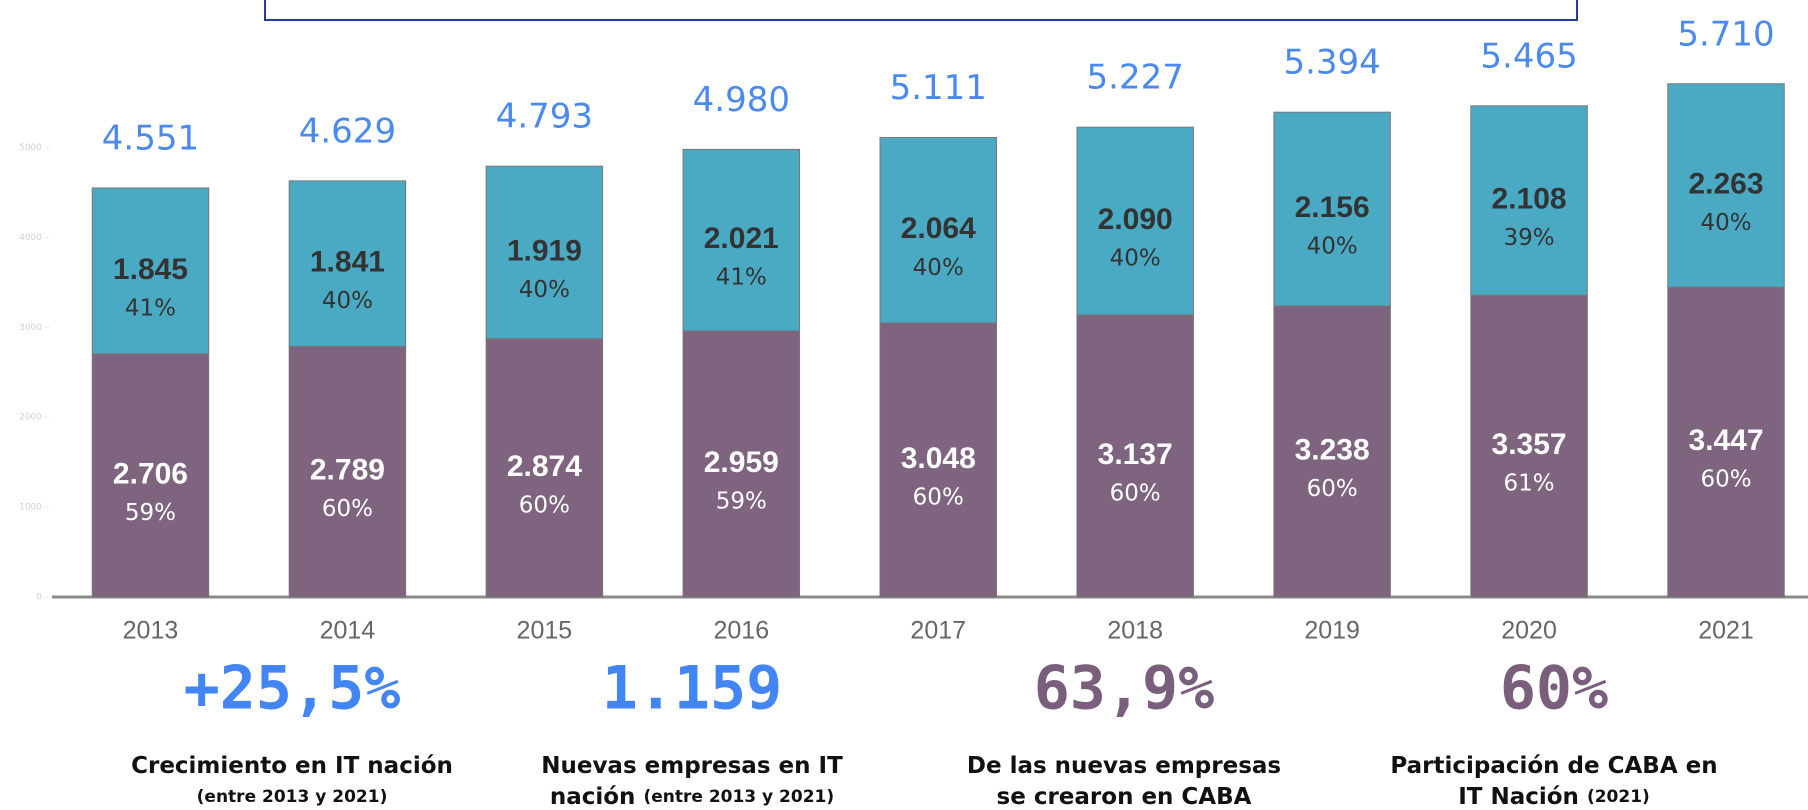 The width and height of the screenshot is (1808, 810). What do you see at coordinates (597, 797) in the screenshot?
I see `highlight-text-part: nación` at bounding box center [597, 797].